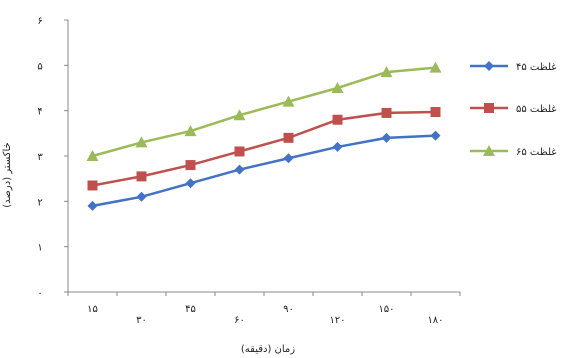  What do you see at coordinates (39, 66) in the screenshot?
I see `y-tick-label: ۵` at bounding box center [39, 66].